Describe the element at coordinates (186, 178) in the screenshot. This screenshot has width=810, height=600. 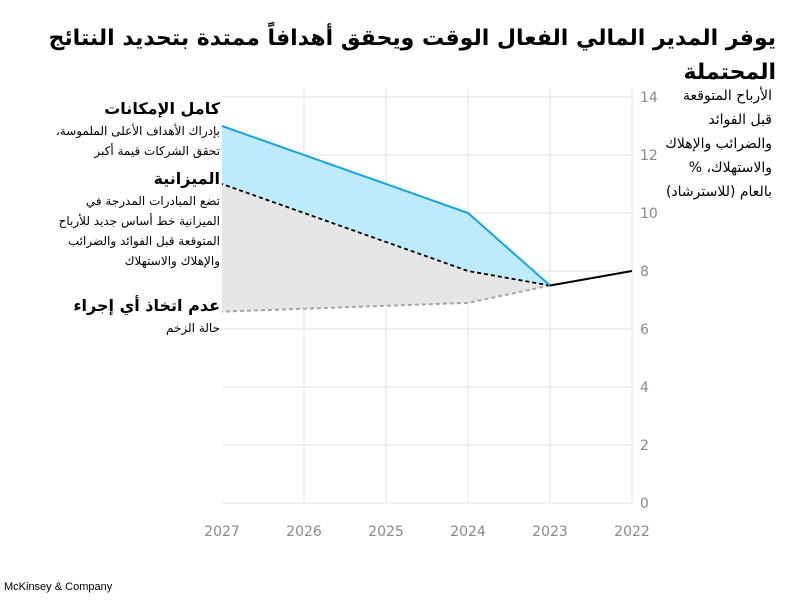
I see `annotation-title: الميزانية` at that location.